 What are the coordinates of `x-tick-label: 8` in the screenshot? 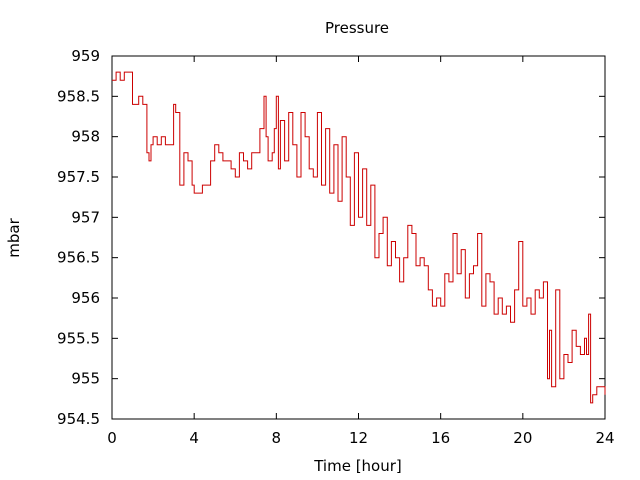 It's located at (277, 438).